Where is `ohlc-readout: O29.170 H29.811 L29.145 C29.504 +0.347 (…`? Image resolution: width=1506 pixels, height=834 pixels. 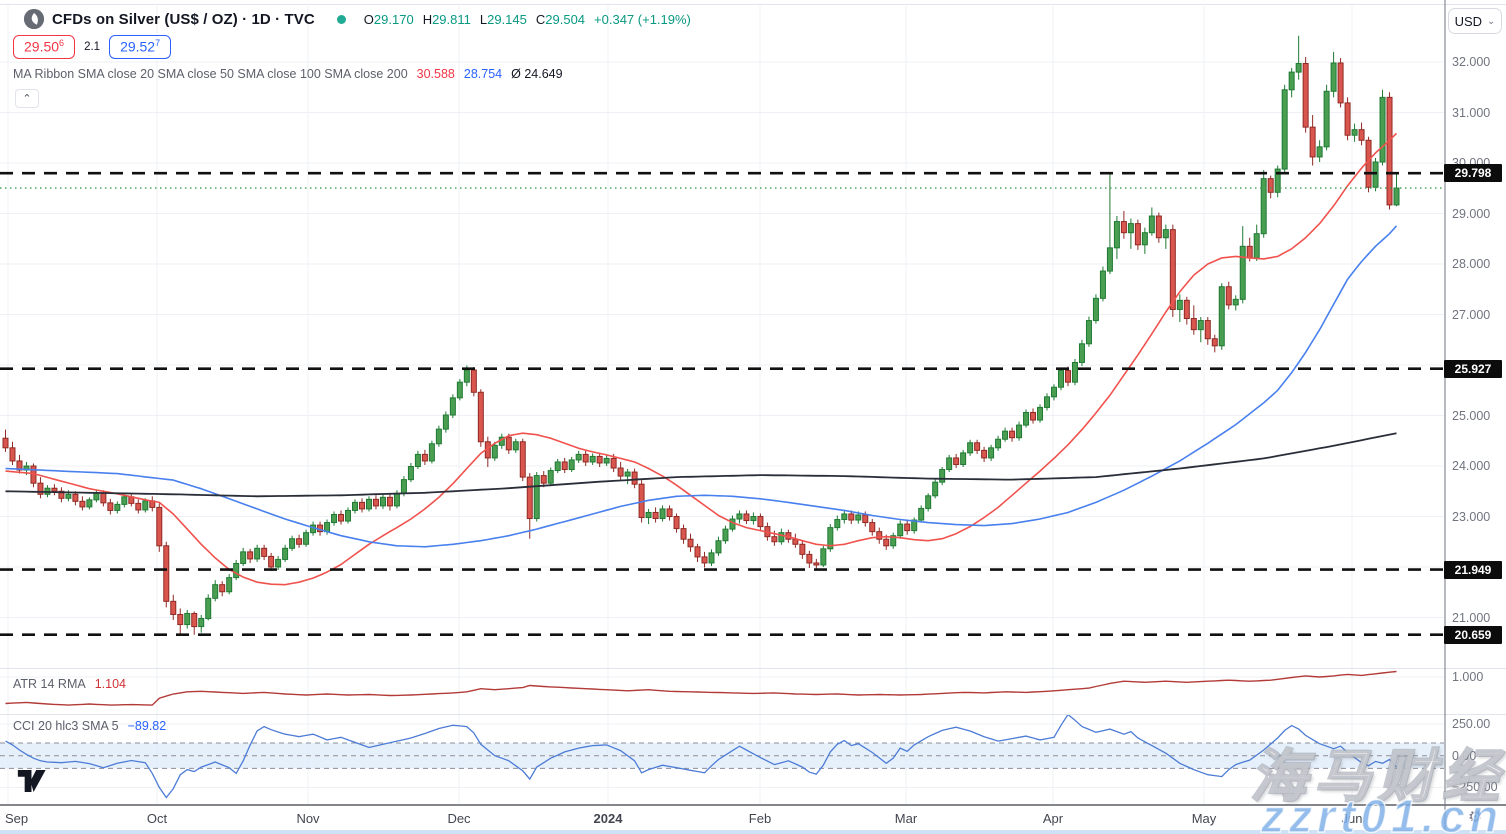 ohlc-readout: O29.170 H29.811 L29.145 C29.504 +0.347 (… is located at coordinates (527, 19).